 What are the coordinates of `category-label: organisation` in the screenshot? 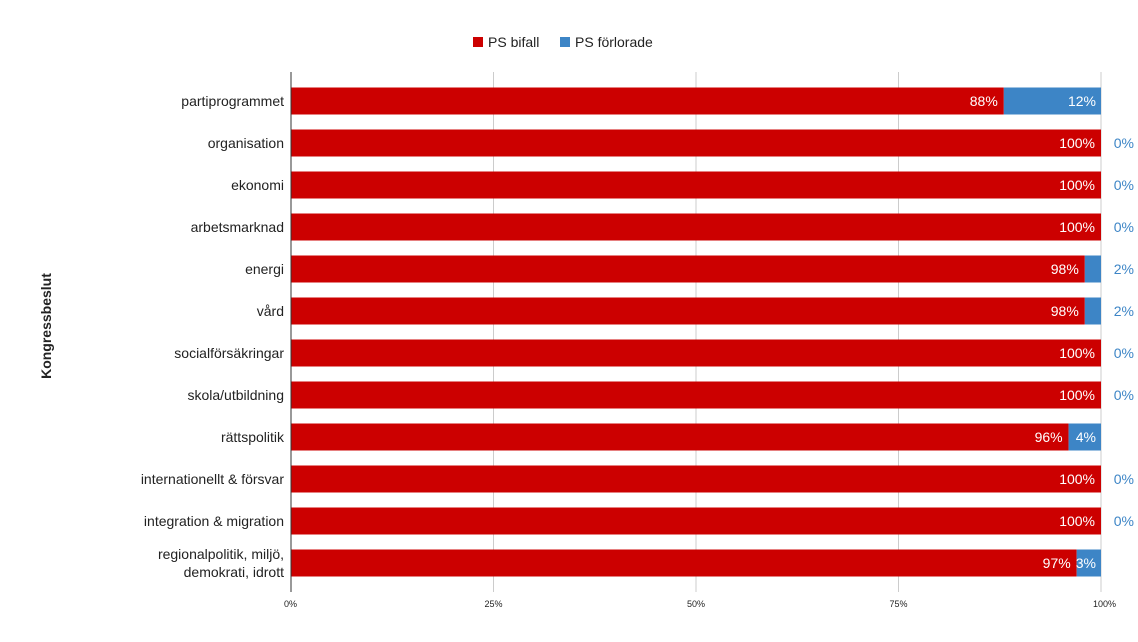 It's located at (246, 143).